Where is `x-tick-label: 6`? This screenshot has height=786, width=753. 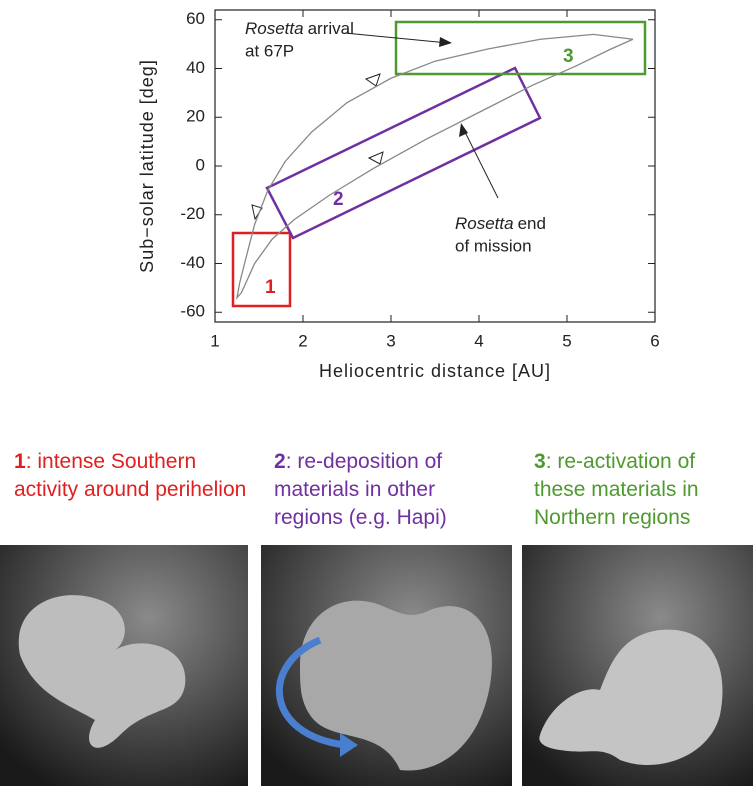 x-tick-label: 6 is located at coordinates (654, 340).